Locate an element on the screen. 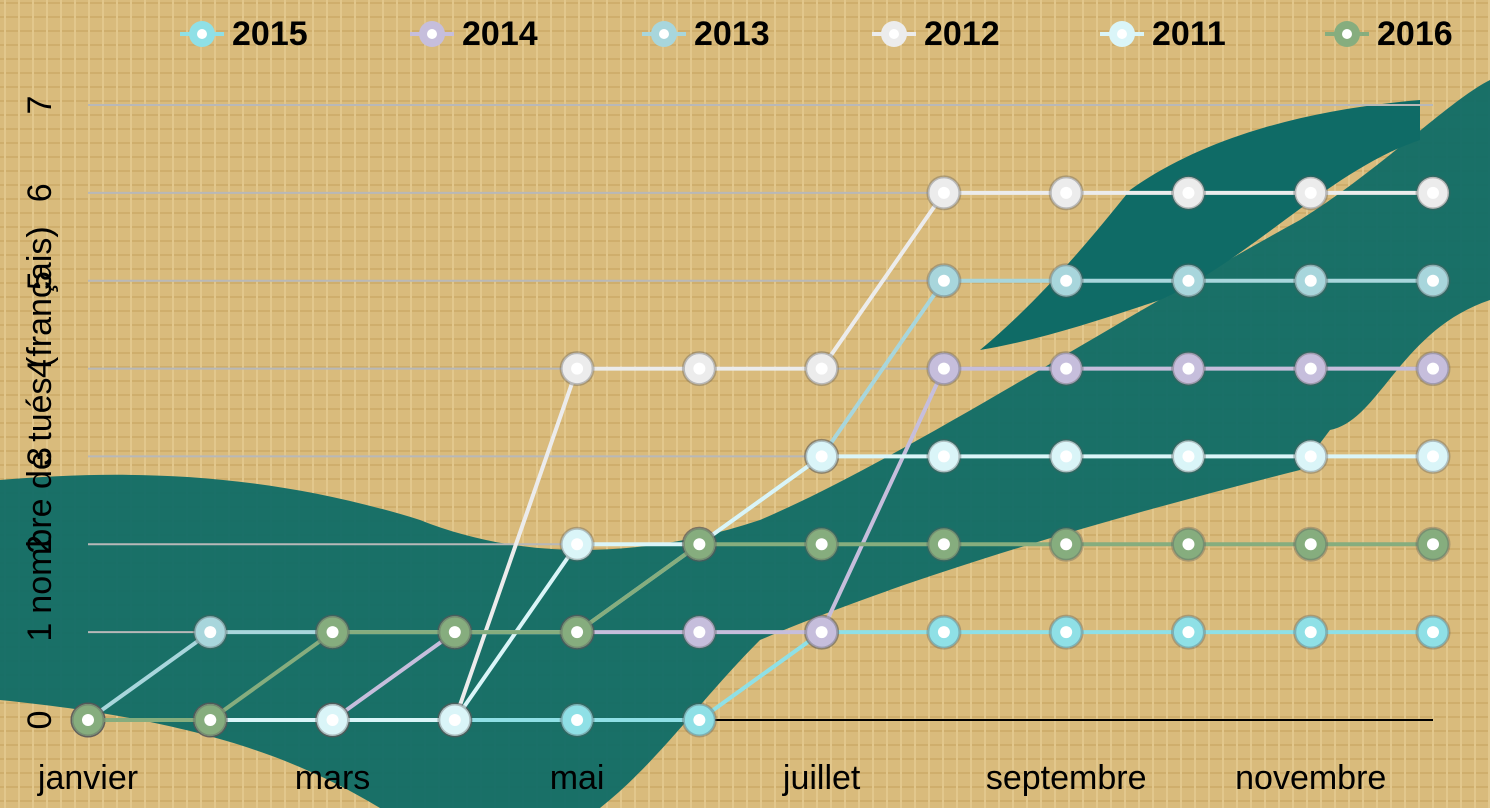 The width and height of the screenshot is (1490, 808). legend-label: 2014 is located at coordinates (500, 34).